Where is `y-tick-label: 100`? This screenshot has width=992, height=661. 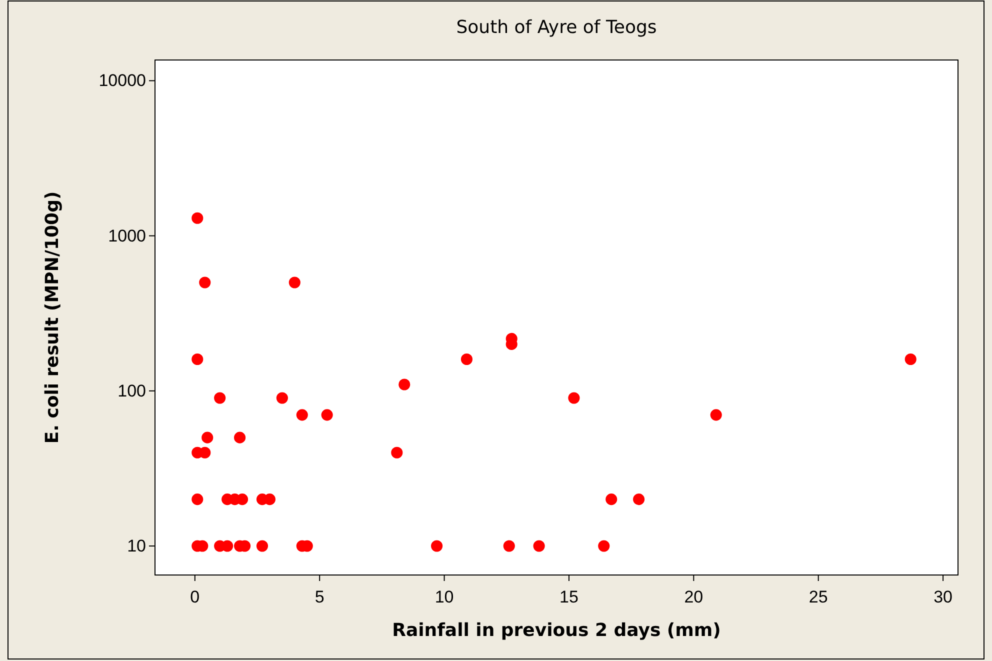 y-tick-label: 100 is located at coordinates (132, 390).